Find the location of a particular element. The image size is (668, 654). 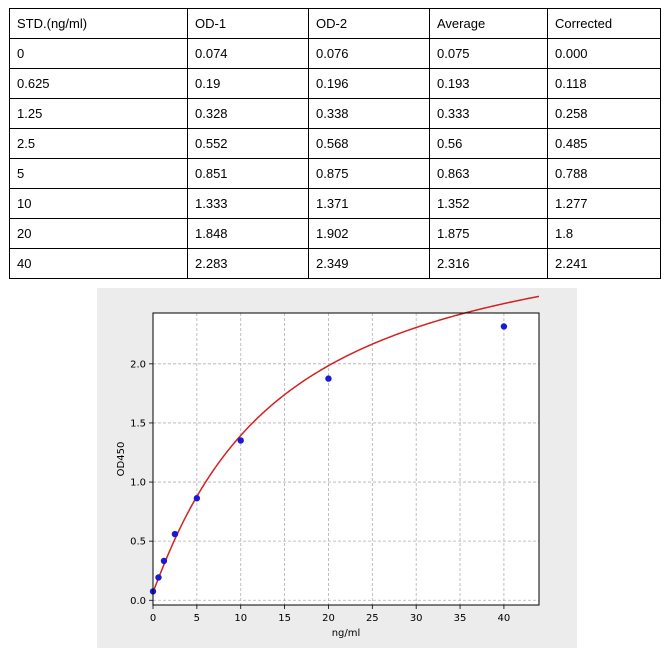

x-tick-label: 35 is located at coordinates (460, 618).